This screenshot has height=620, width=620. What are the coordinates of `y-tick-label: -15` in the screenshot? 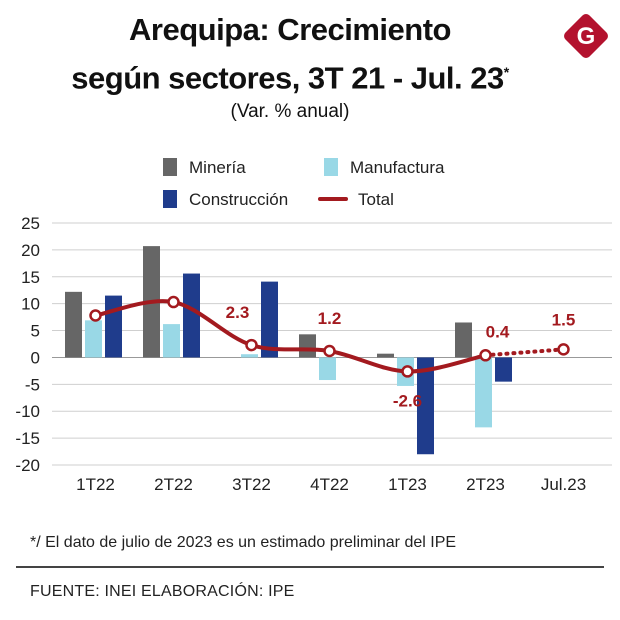 It's located at (27, 438).